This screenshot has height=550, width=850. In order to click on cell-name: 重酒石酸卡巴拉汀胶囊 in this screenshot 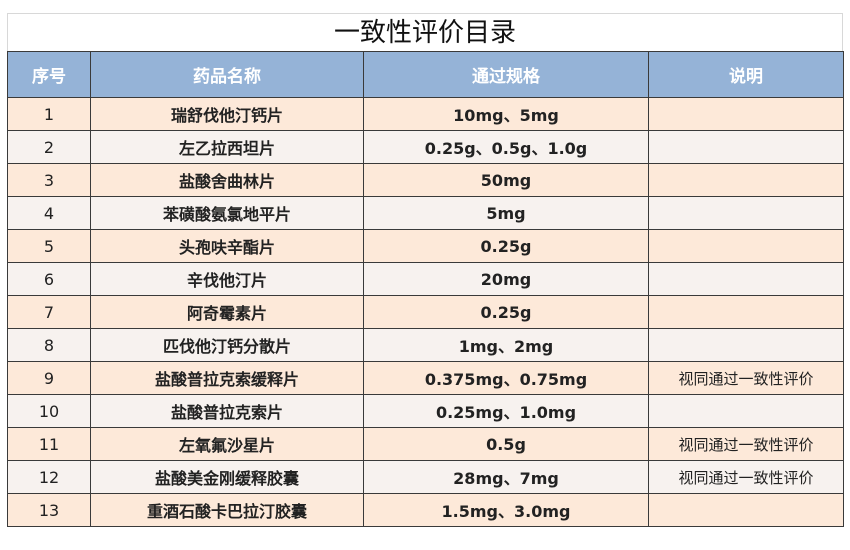, I will do `click(227, 510)`.